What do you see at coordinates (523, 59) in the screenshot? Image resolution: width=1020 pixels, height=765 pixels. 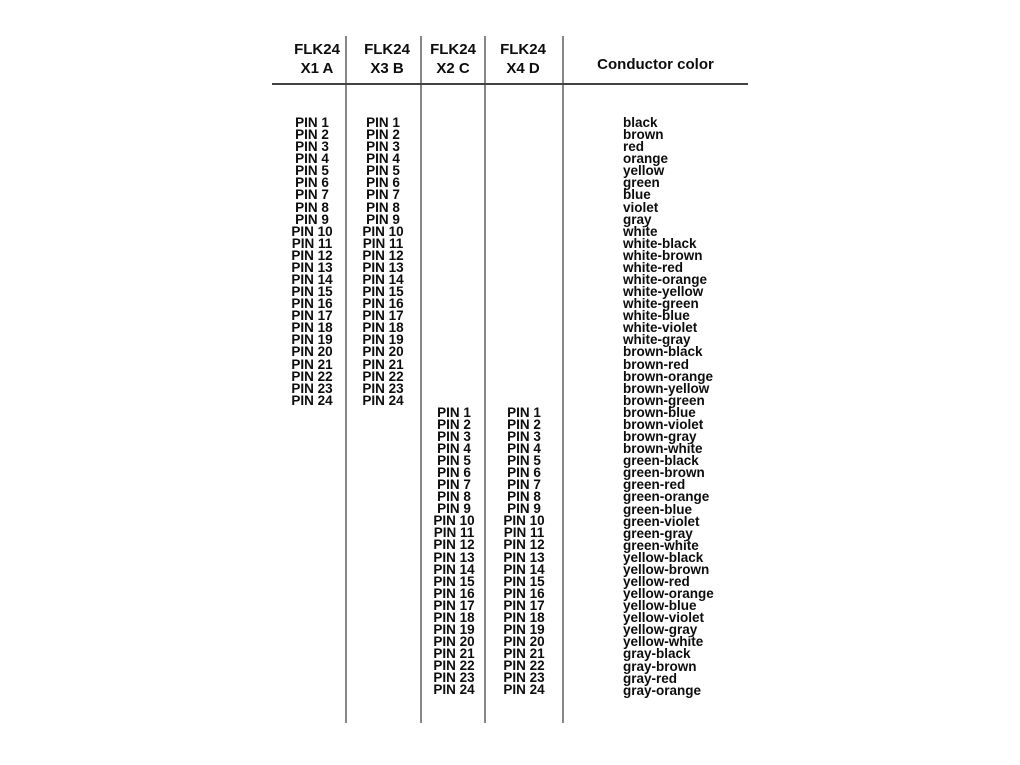 I see `column-header-x4d: FLK24 X4 D` at bounding box center [523, 59].